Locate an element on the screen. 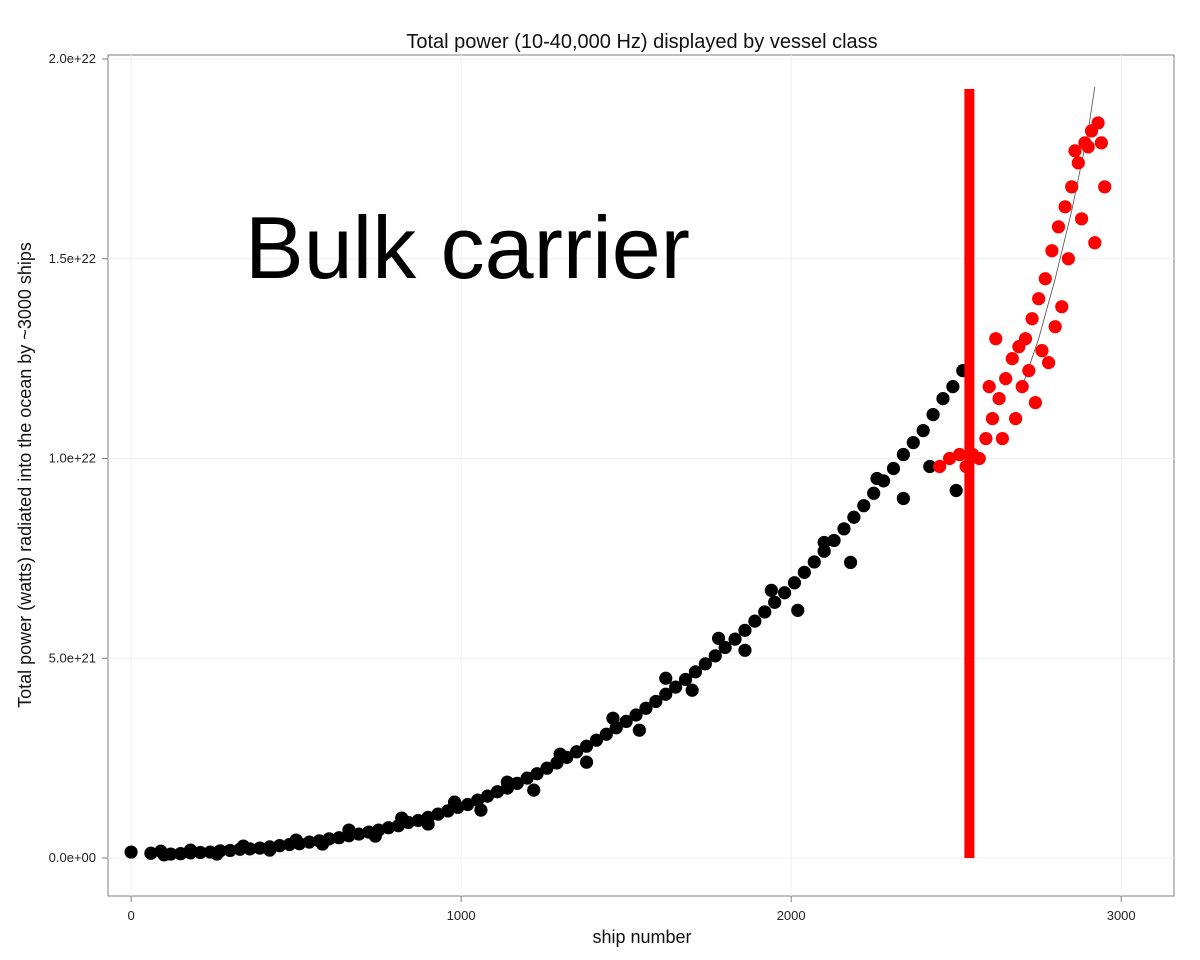 This screenshot has width=1200, height=960. x-axis-label: ship number is located at coordinates (641, 937).